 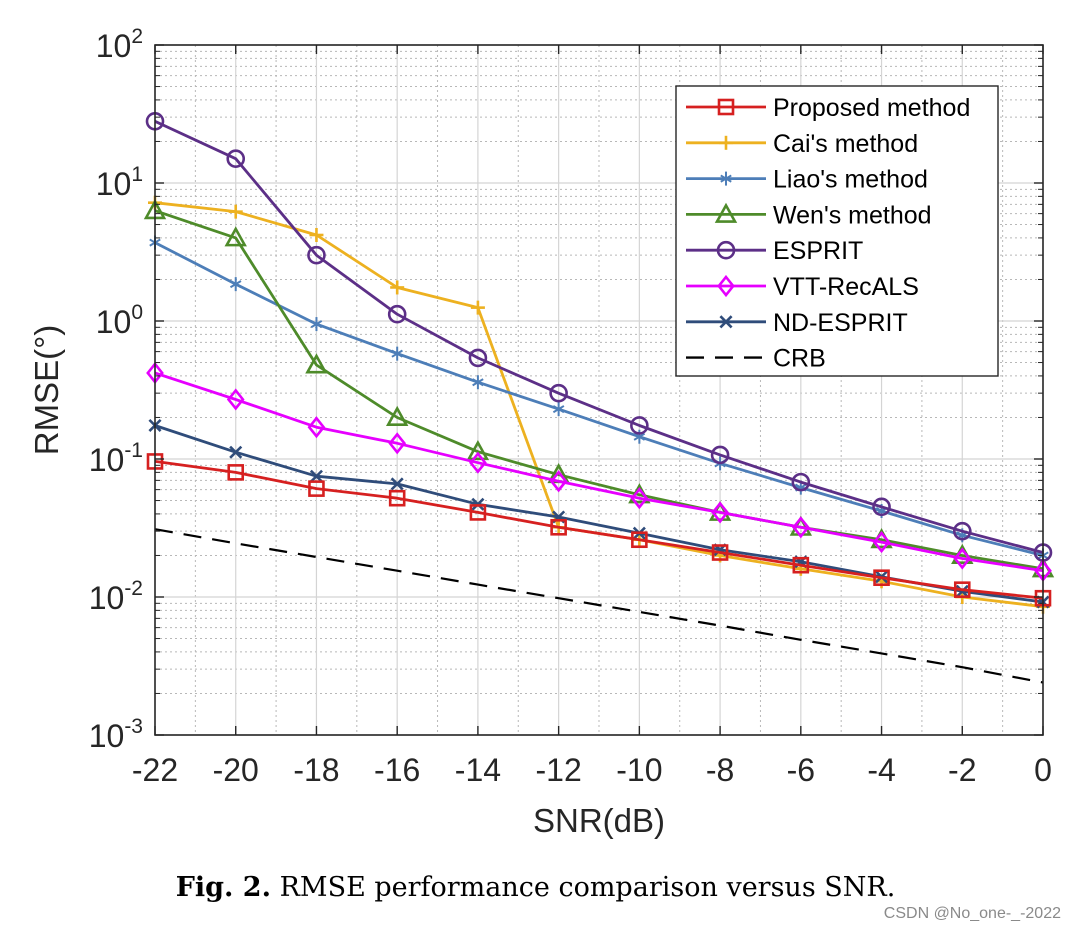 I want to click on legend-item: Proposed method, so click(x=828, y=108).